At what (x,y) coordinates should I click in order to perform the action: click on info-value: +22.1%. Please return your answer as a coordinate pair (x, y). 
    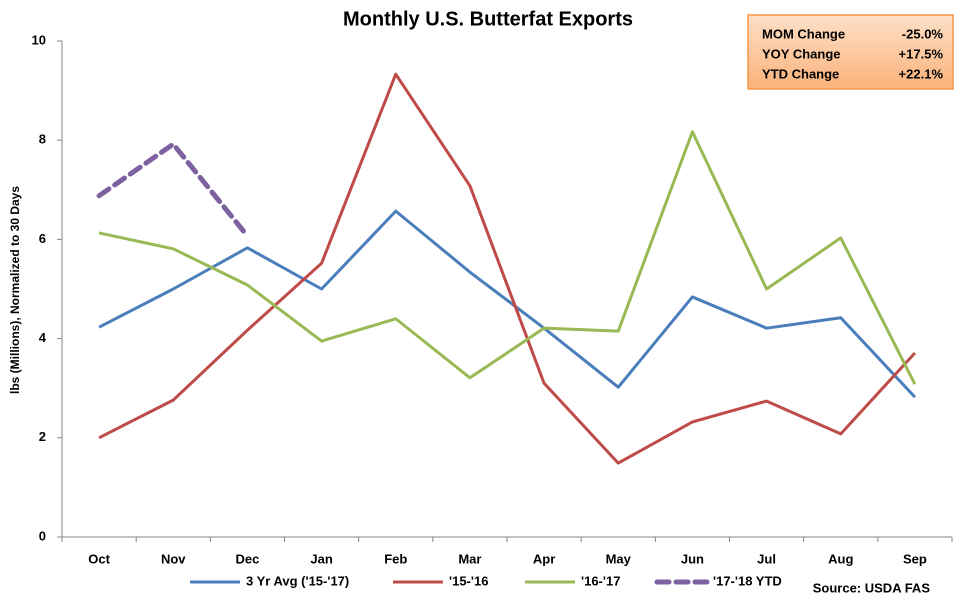
    Looking at the image, I should click on (921, 73).